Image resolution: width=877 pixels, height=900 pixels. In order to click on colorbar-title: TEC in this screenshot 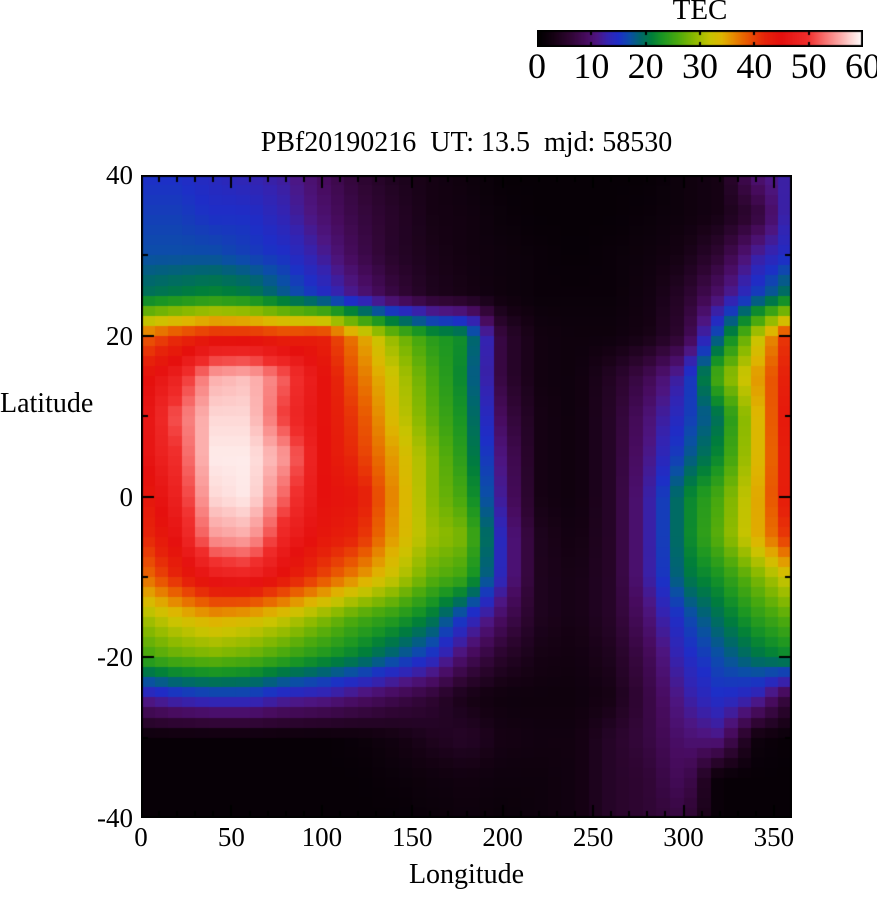, I will do `click(700, 13)`.